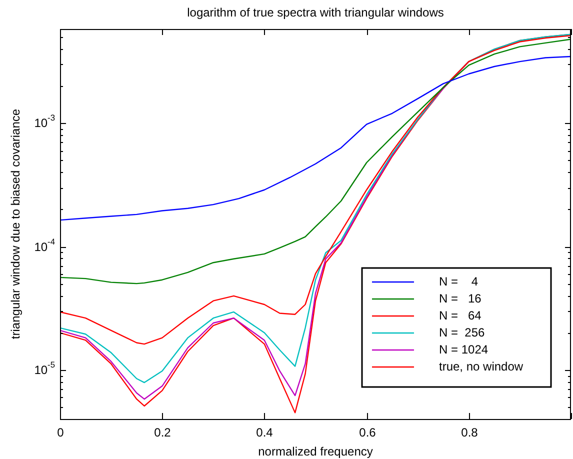 The image size is (573, 459). What do you see at coordinates (458, 281) in the screenshot?
I see `legend-label: N = 4` at bounding box center [458, 281].